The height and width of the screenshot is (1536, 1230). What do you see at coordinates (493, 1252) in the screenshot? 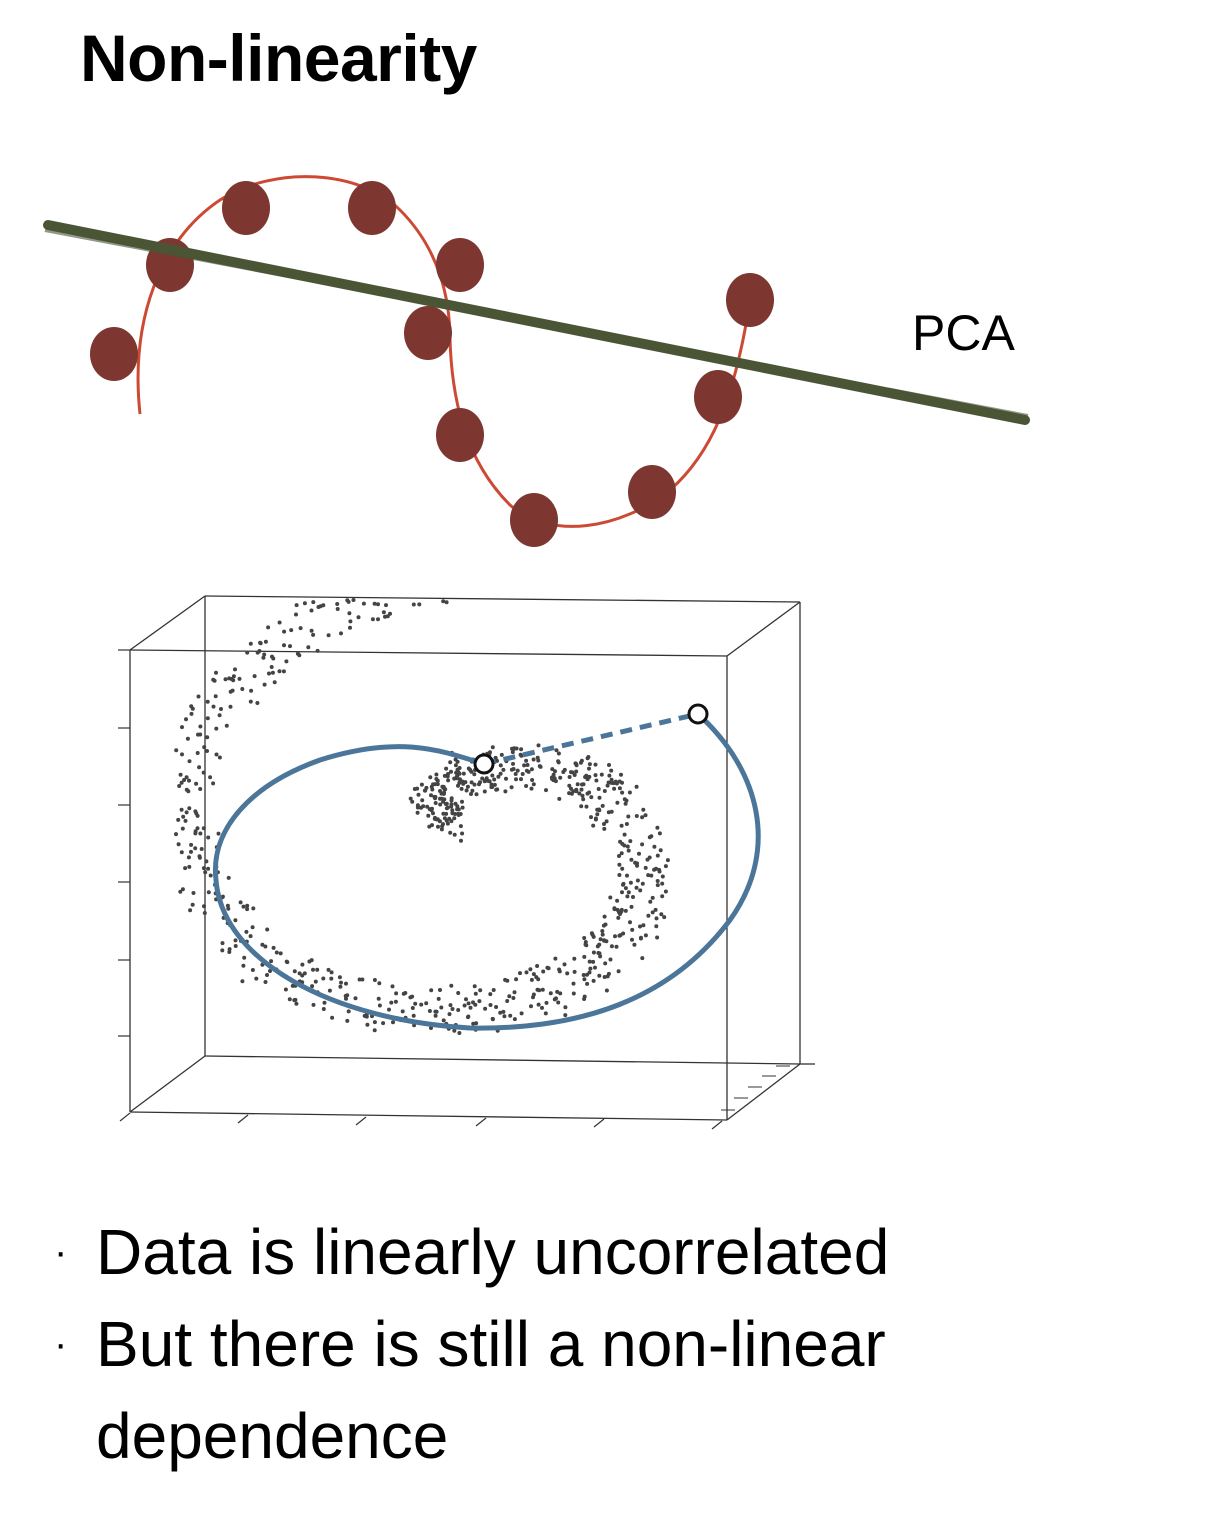
I see `bullet-text: Data is linearly uncorrelated` at bounding box center [493, 1252].